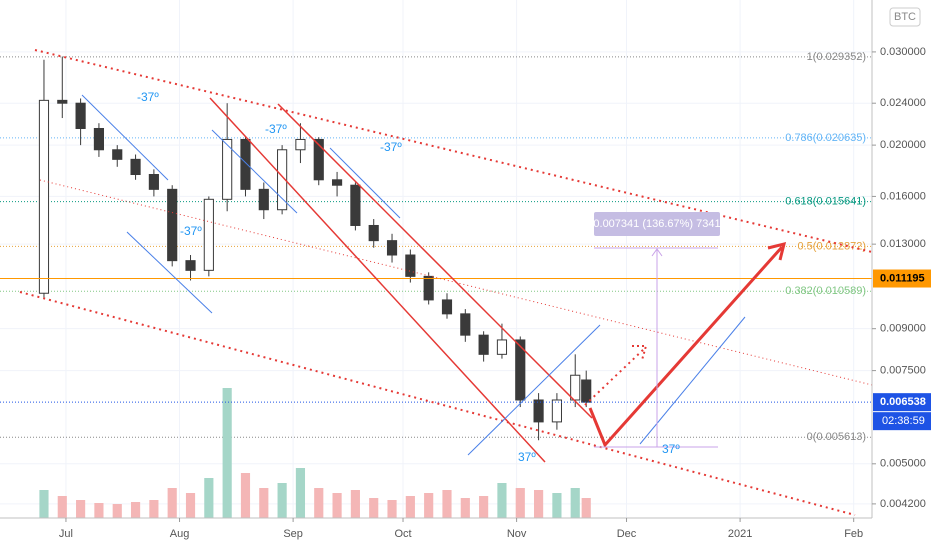 This screenshot has width=932, height=550. What do you see at coordinates (740, 534) in the screenshot?
I see `x-tick-label: 2021` at bounding box center [740, 534].